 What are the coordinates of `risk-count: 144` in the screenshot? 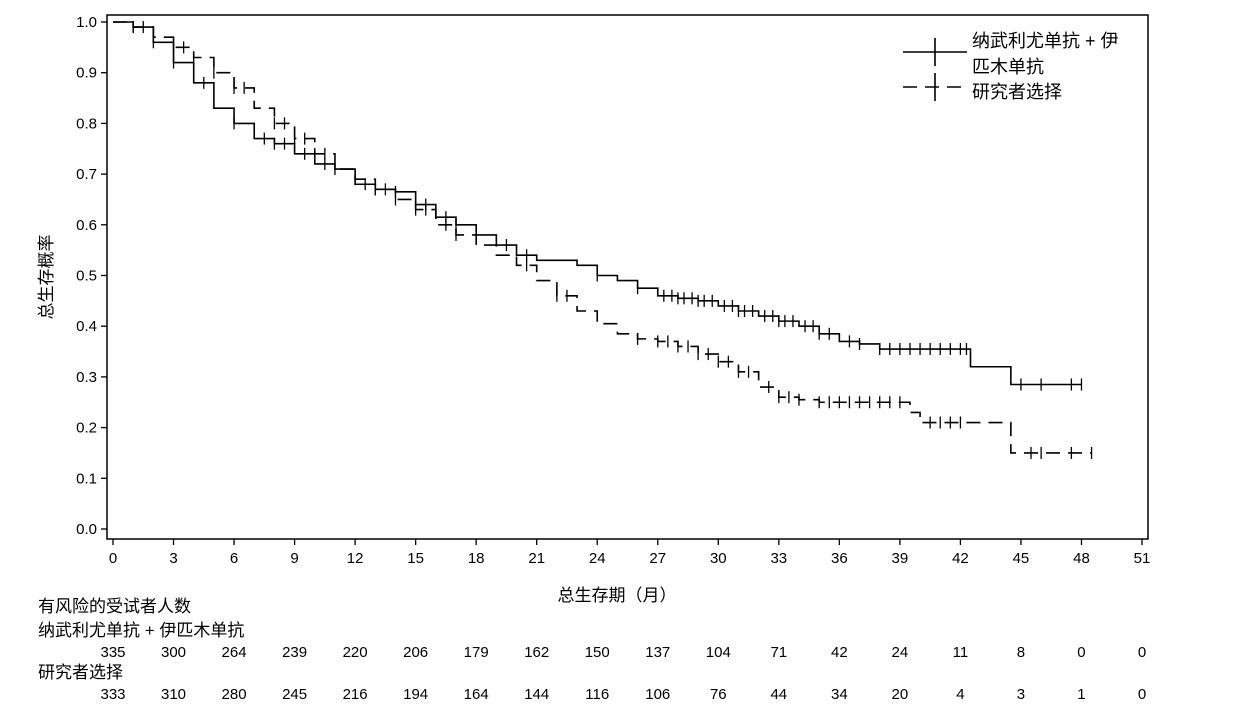 It's located at (536, 694).